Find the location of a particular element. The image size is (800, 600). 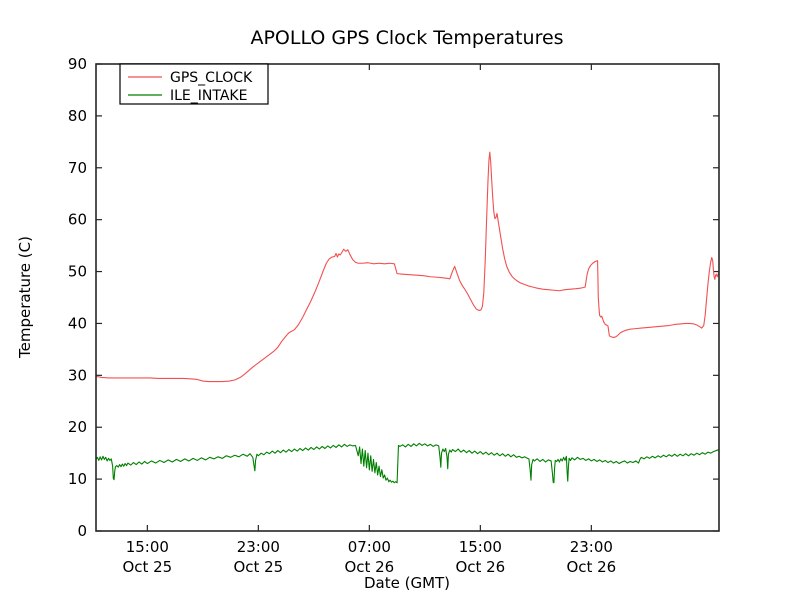

y-tick-label: 20 is located at coordinates (77, 427).